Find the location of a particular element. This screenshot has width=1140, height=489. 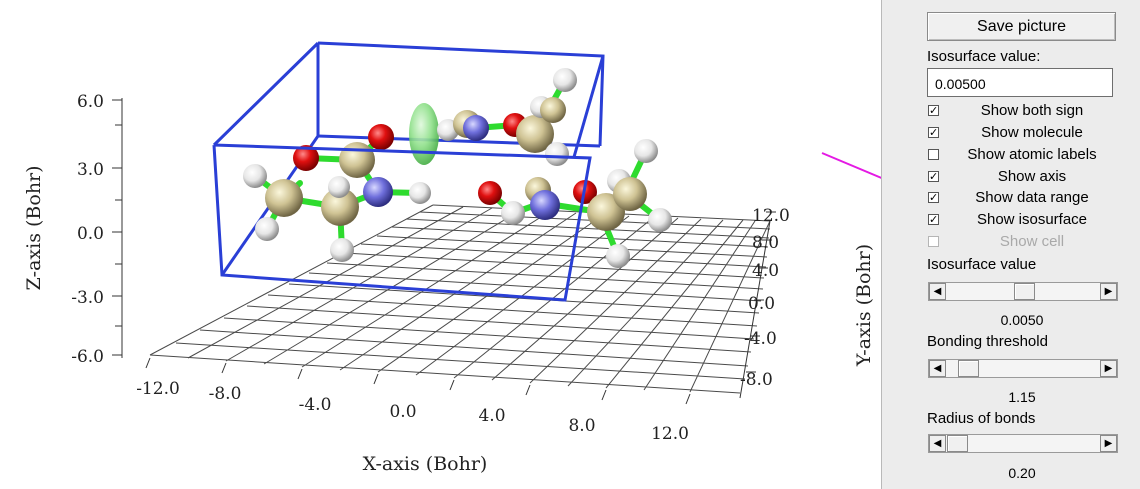

x-tick-label: -8.0 is located at coordinates (225, 394).